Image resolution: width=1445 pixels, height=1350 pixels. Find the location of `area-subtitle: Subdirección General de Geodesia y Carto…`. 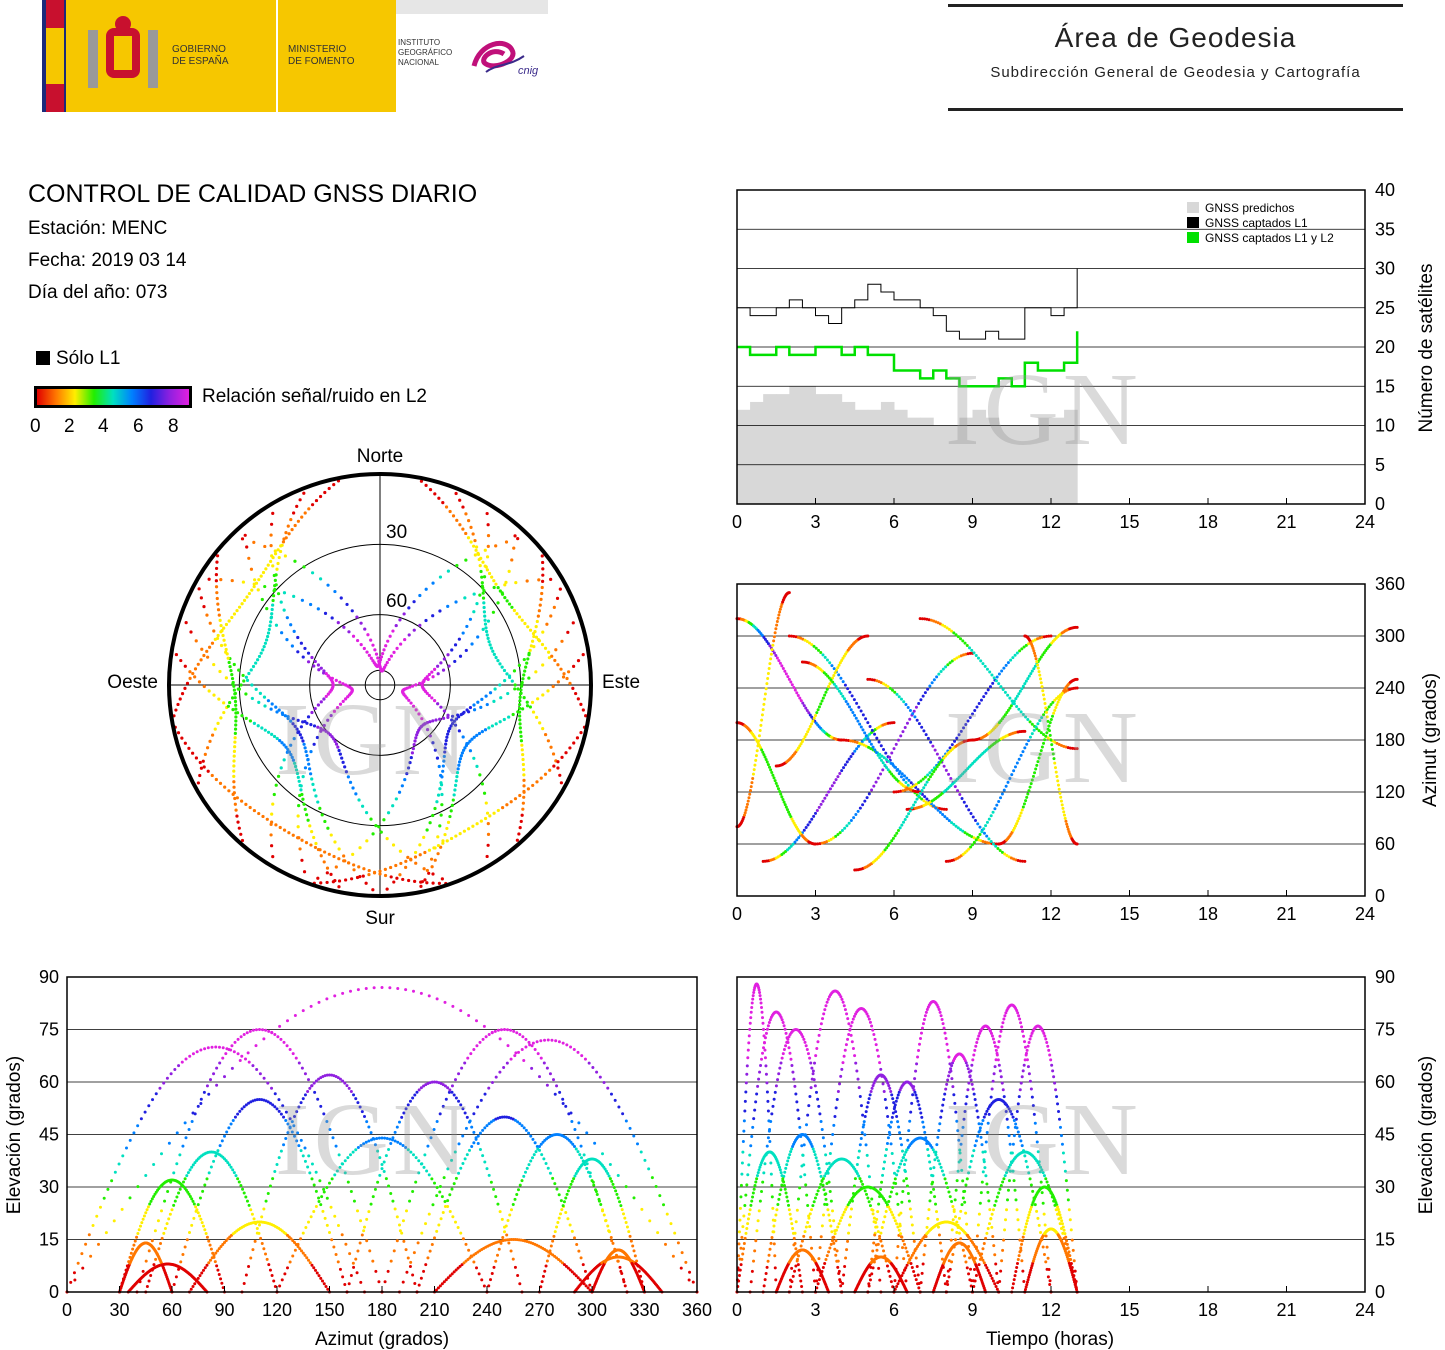

area-subtitle: Subdirección General de Geodesia y Carto… is located at coordinates (1175, 72).